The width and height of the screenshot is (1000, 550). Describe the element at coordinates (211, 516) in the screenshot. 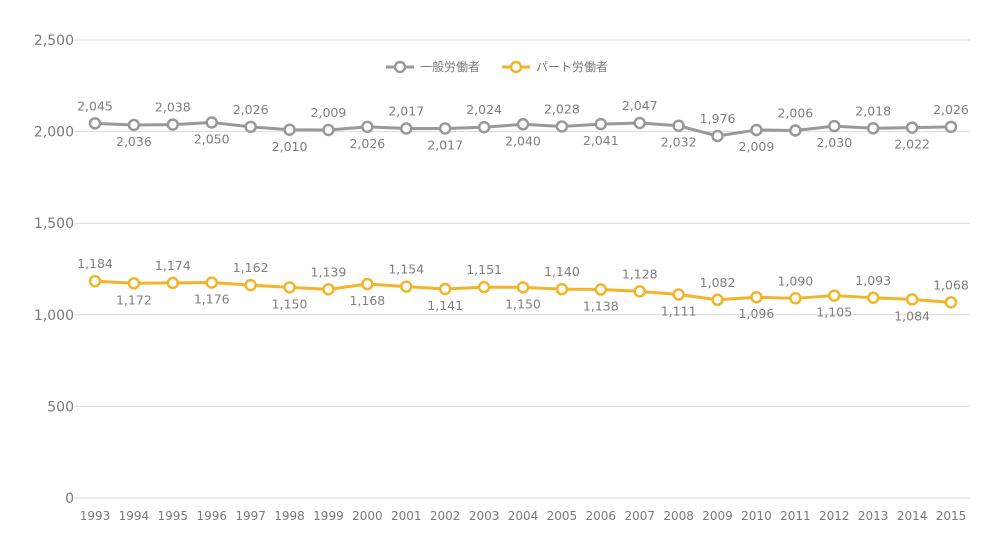

I see `x-tick-label: 1996` at that location.